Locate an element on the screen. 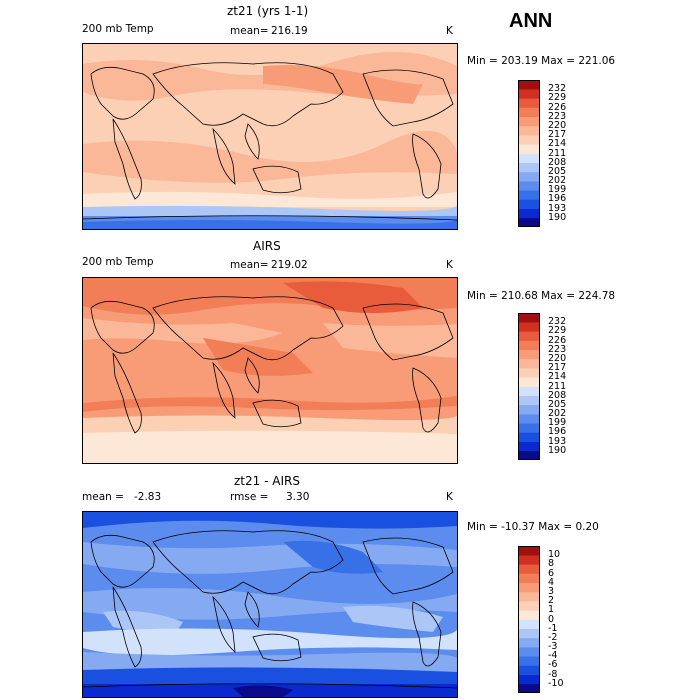 The height and width of the screenshot is (700, 700). panel1-units: K is located at coordinates (449, 31).